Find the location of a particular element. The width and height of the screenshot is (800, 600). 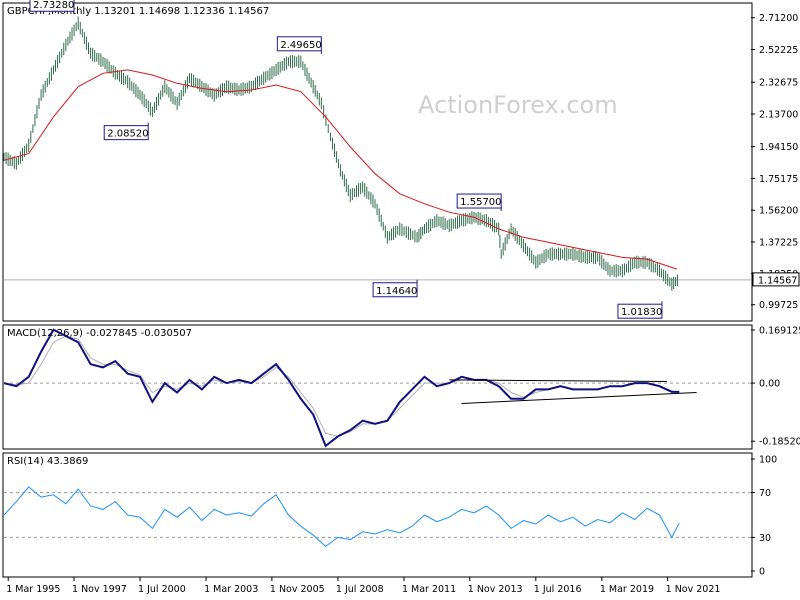

price-y-tick-label: 1.56200 is located at coordinates (778, 211).